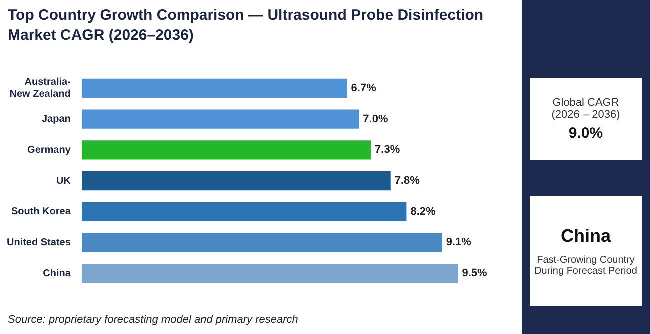 The image size is (650, 334). What do you see at coordinates (586, 133) in the screenshot?
I see `text: 9.0%` at bounding box center [586, 133].